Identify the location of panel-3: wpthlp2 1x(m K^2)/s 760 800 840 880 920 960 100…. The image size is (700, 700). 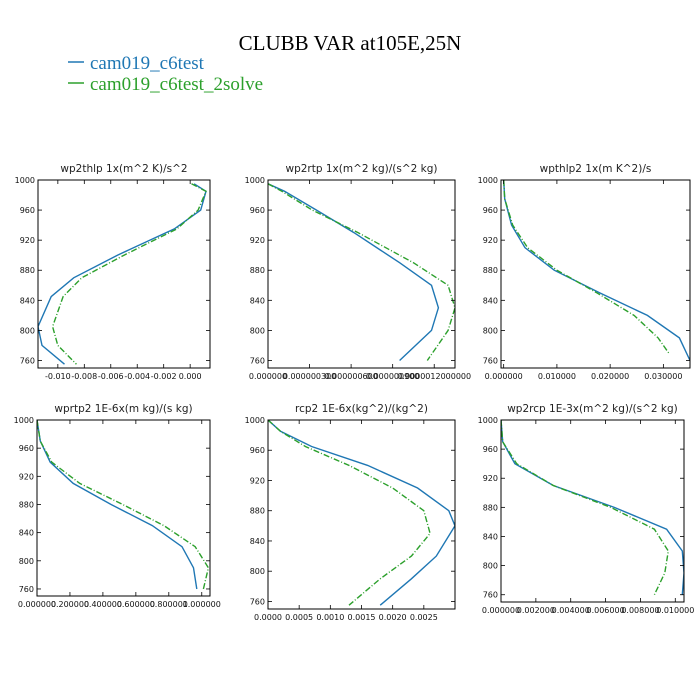
(584, 272).